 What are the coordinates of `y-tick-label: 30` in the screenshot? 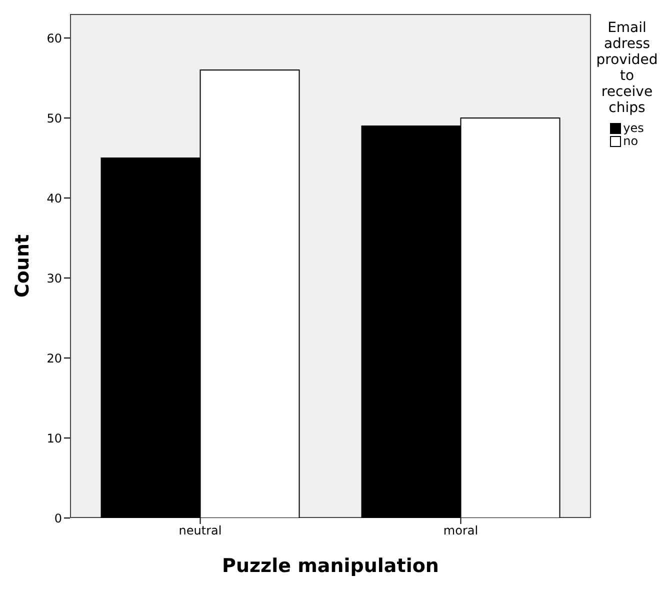 It's located at (54, 278).